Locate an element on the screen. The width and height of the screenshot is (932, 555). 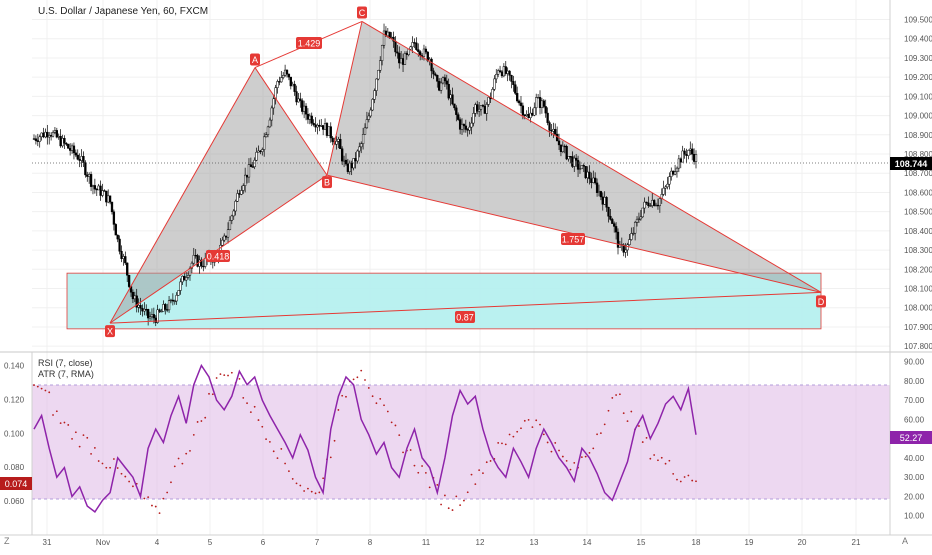
price-tick-8: 108.700 is located at coordinates (918, 173).